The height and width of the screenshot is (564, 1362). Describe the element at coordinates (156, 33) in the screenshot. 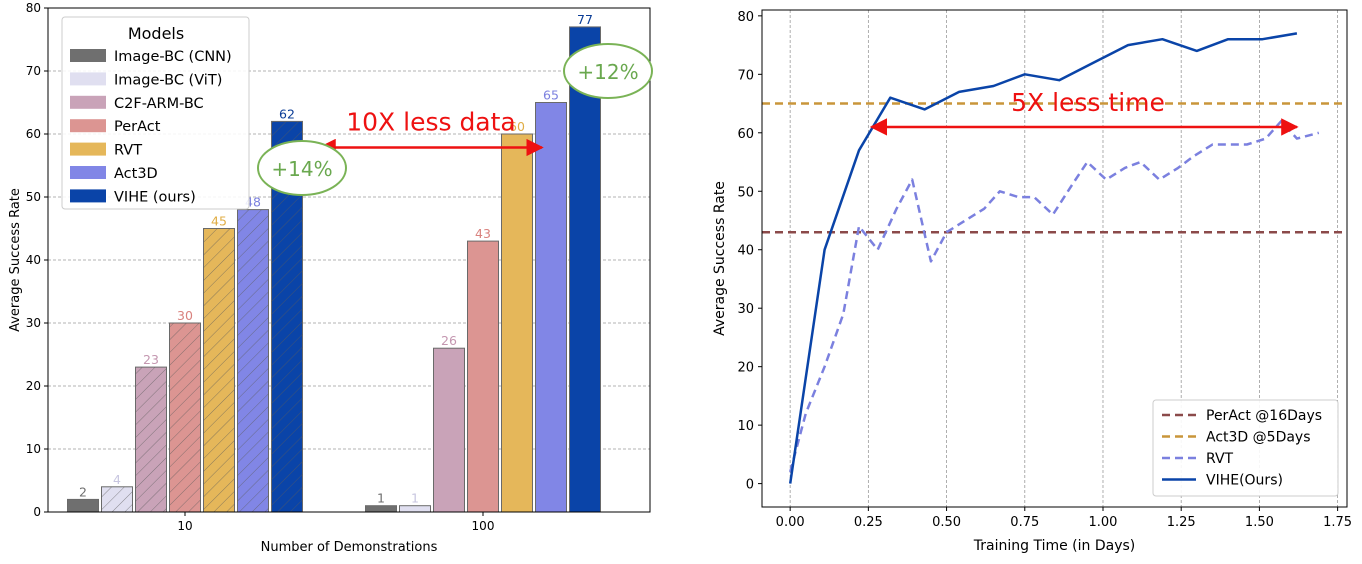

I see `bar-legend-title: Models` at that location.